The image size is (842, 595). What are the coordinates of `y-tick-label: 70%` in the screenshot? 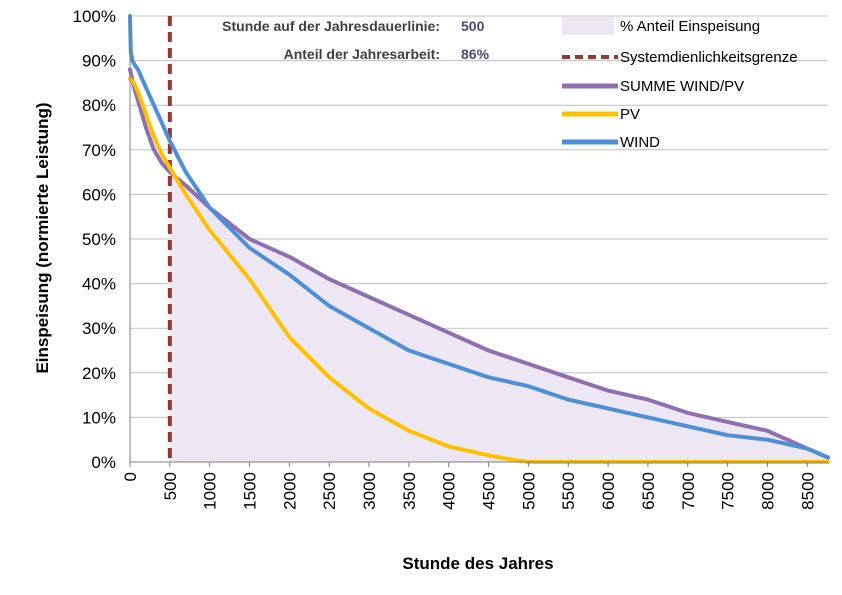 It's located at (99, 150).